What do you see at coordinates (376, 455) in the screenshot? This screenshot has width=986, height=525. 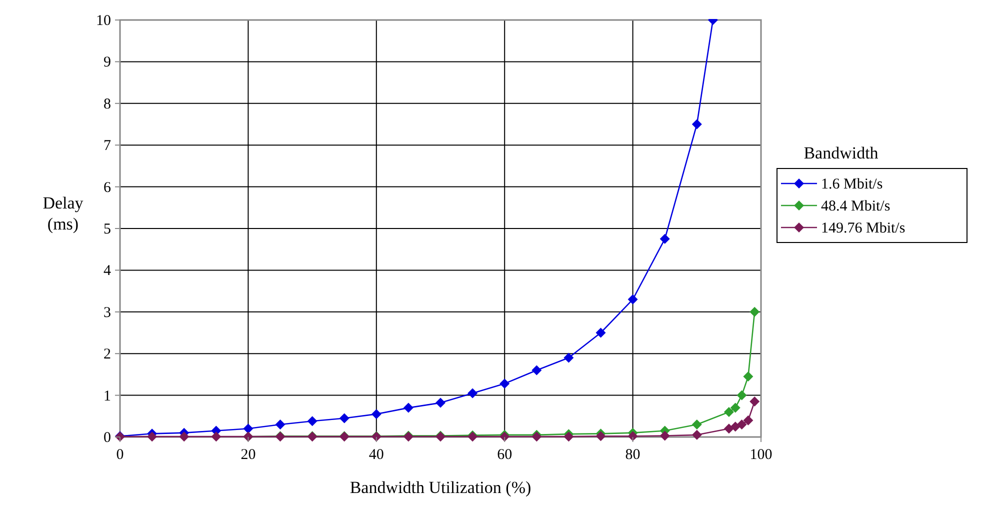 I see `x-tick-label: 40` at bounding box center [376, 455].